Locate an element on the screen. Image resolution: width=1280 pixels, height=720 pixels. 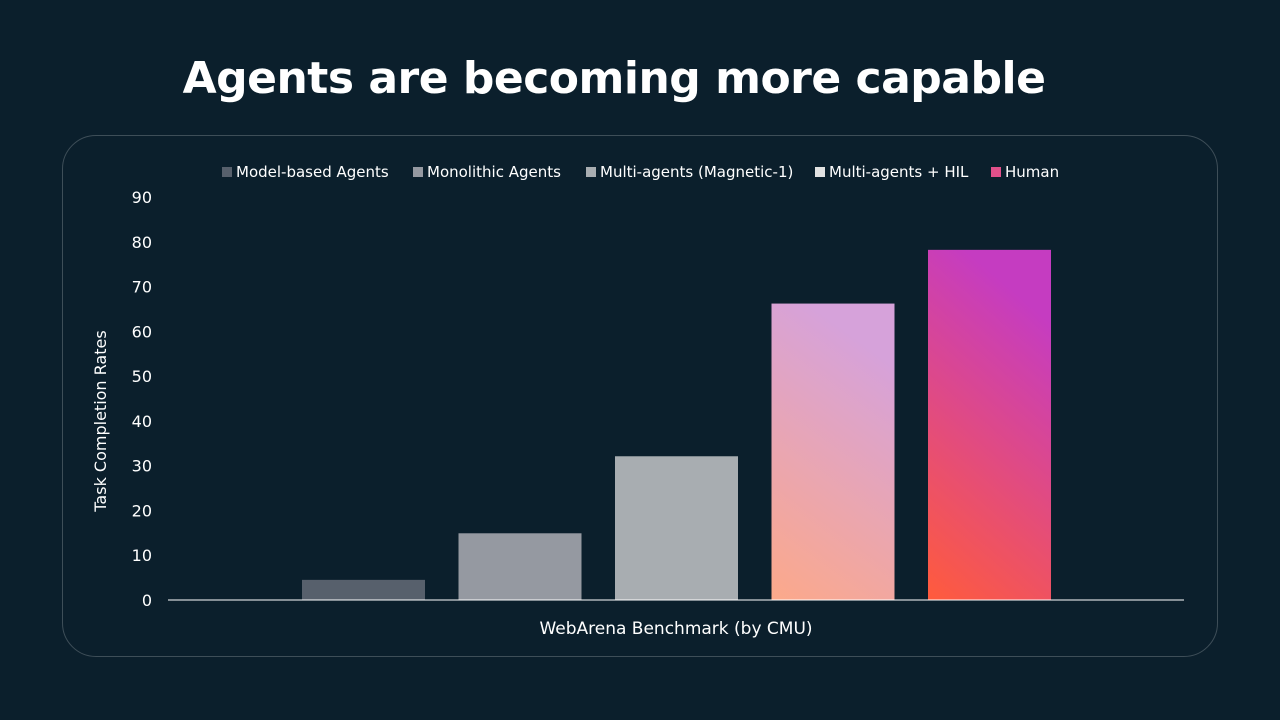
y-tick-label: 60 is located at coordinates (142, 331).